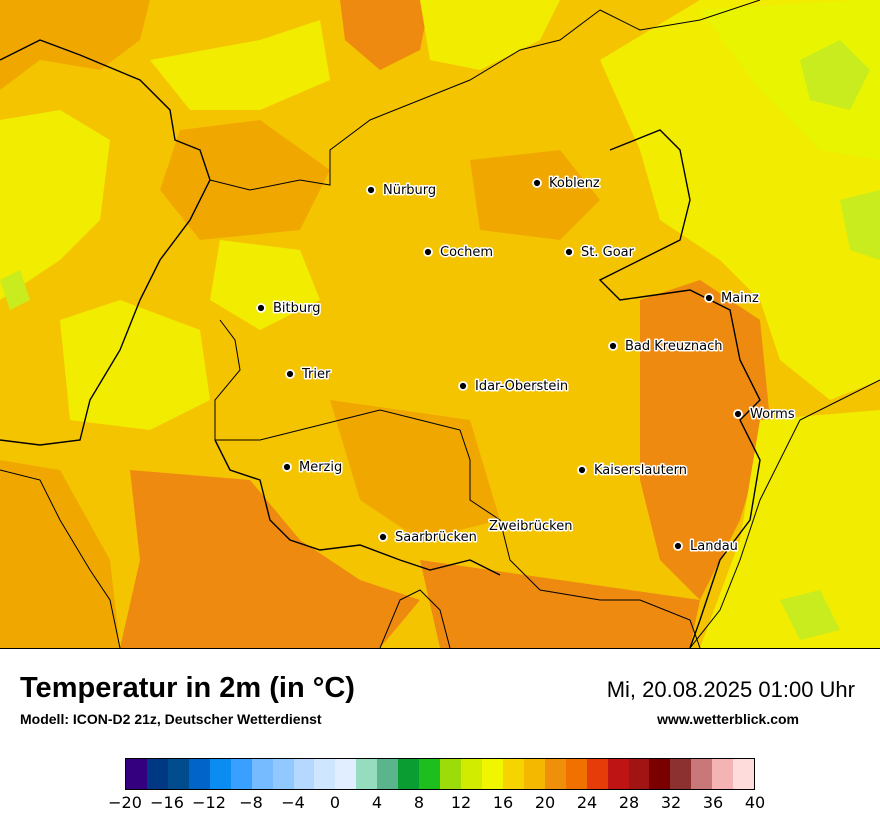  I want to click on city-marker: Kaiserslautern, so click(633, 471).